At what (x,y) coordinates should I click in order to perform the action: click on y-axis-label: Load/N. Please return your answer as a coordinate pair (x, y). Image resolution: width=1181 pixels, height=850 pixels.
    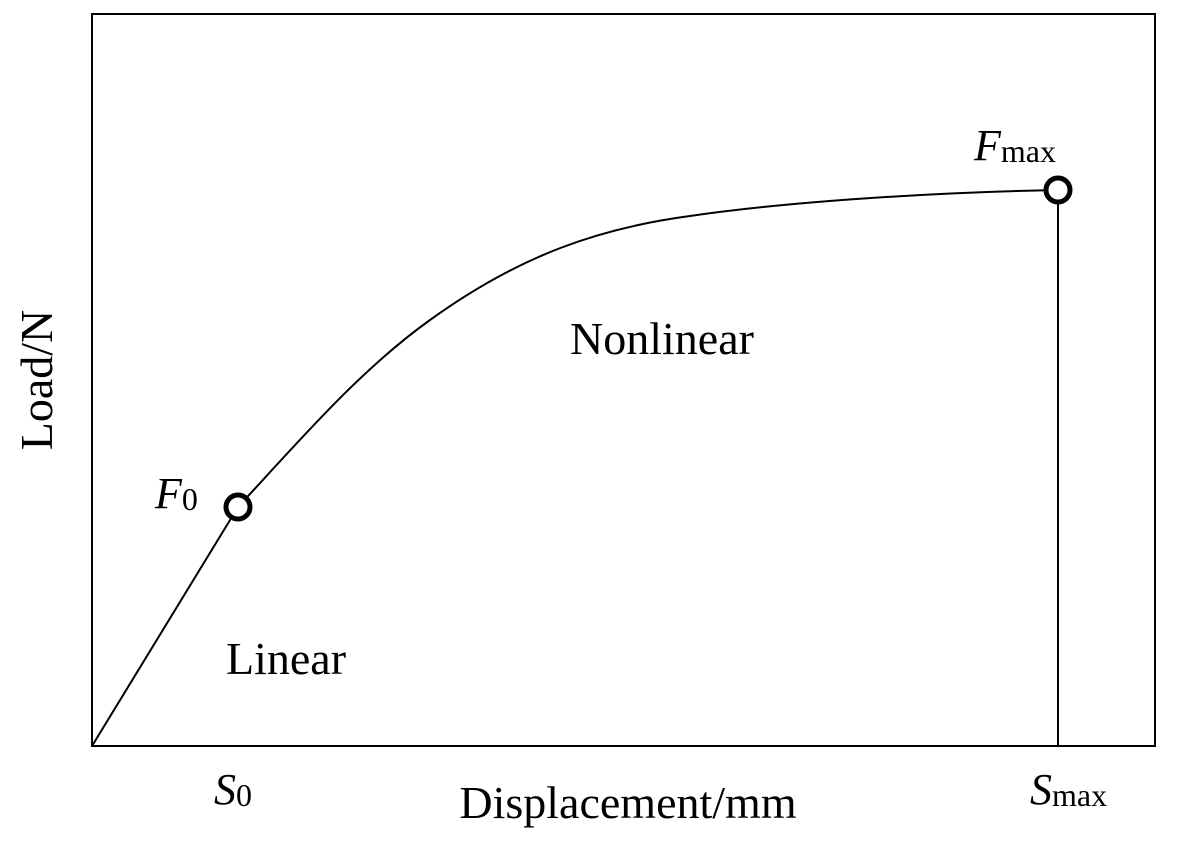
    Looking at the image, I should click on (36, 380).